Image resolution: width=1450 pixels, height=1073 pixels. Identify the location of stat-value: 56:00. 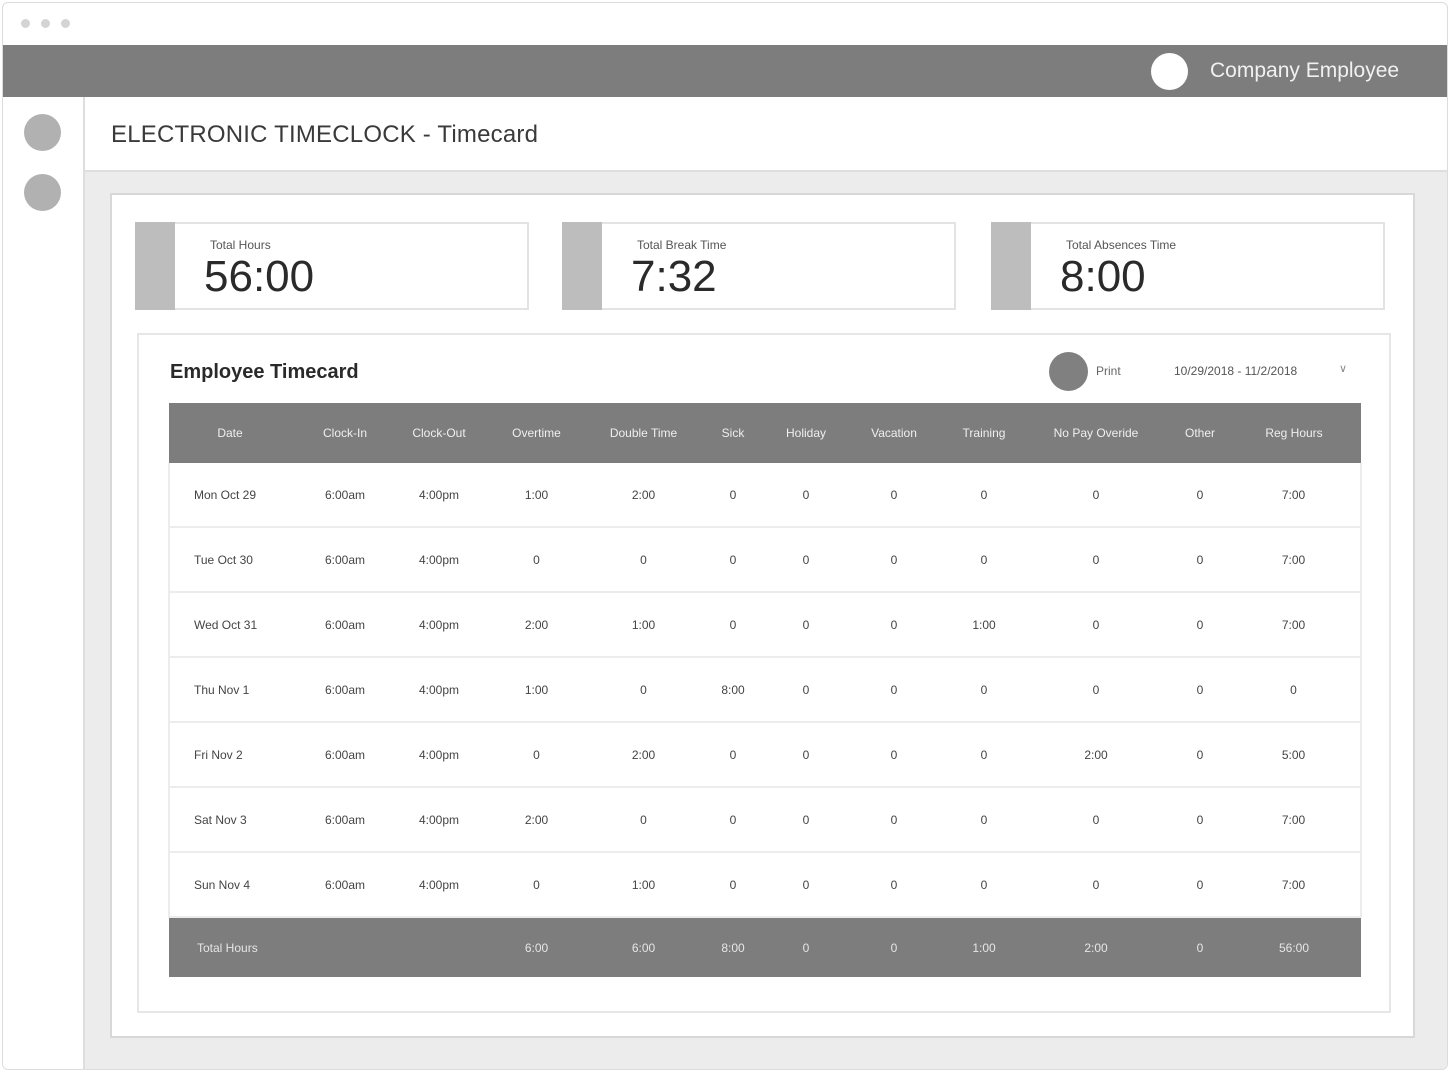
(259, 276).